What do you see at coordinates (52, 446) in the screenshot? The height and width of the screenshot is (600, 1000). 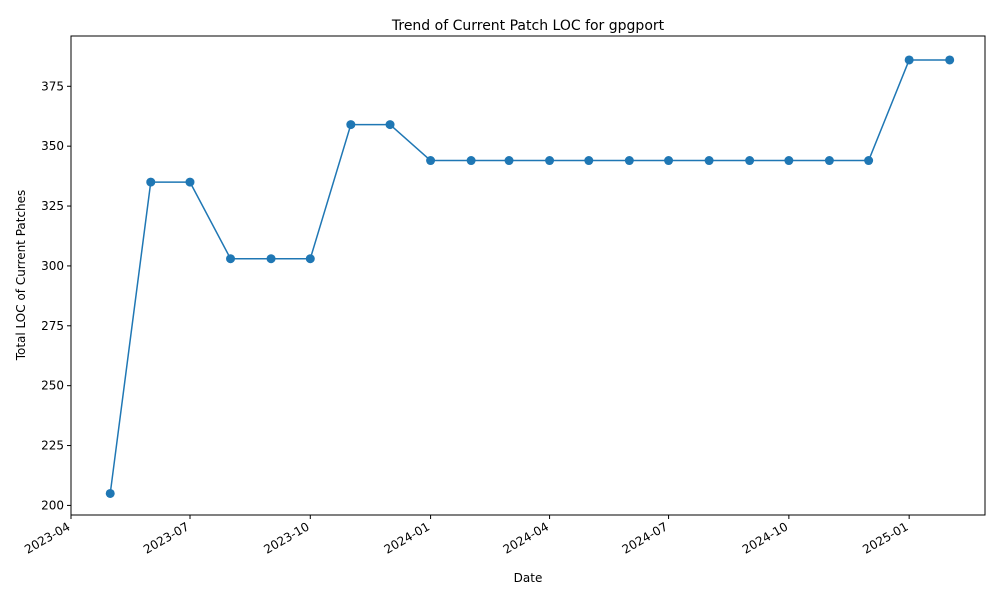 I see `y-tick-label: 225` at bounding box center [52, 446].